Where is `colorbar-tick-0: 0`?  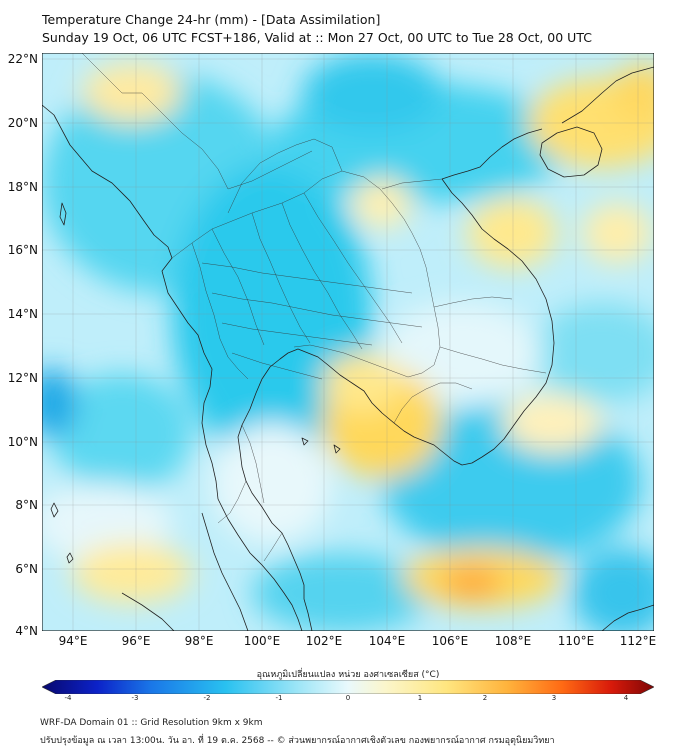 colorbar-tick-0: 0 is located at coordinates (348, 698).